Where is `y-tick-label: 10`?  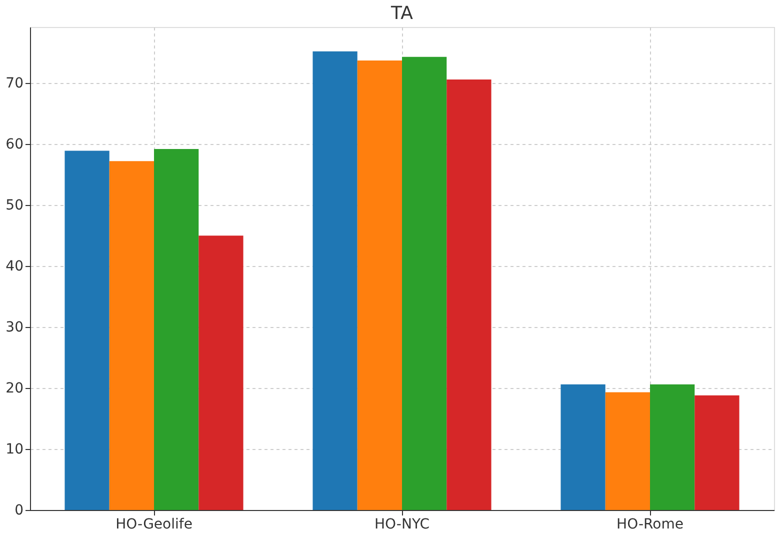 y-tick-label: 10 is located at coordinates (15, 450).